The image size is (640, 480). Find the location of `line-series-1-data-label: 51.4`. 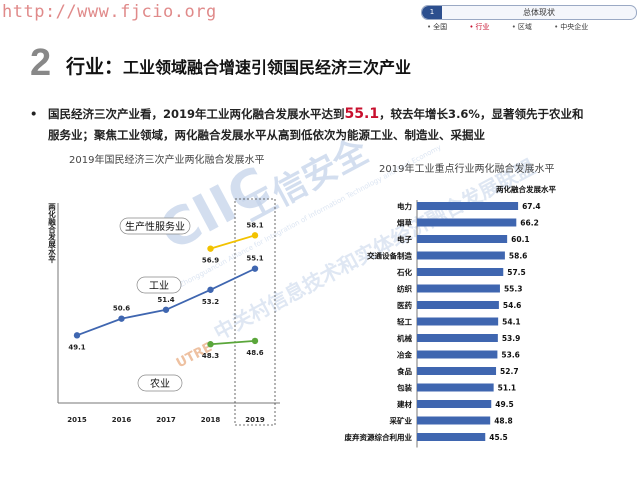

line-series-1-data-label: 51.4 is located at coordinates (165, 300).